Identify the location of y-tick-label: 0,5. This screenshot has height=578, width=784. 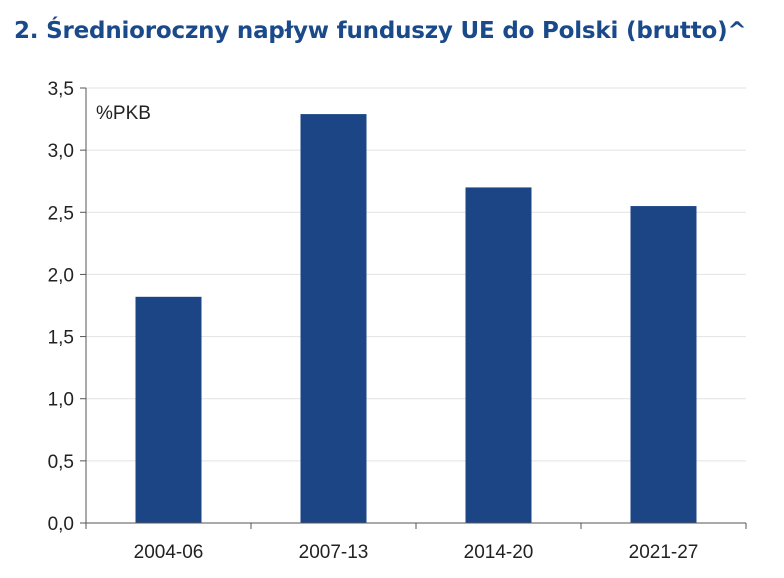
(61, 462).